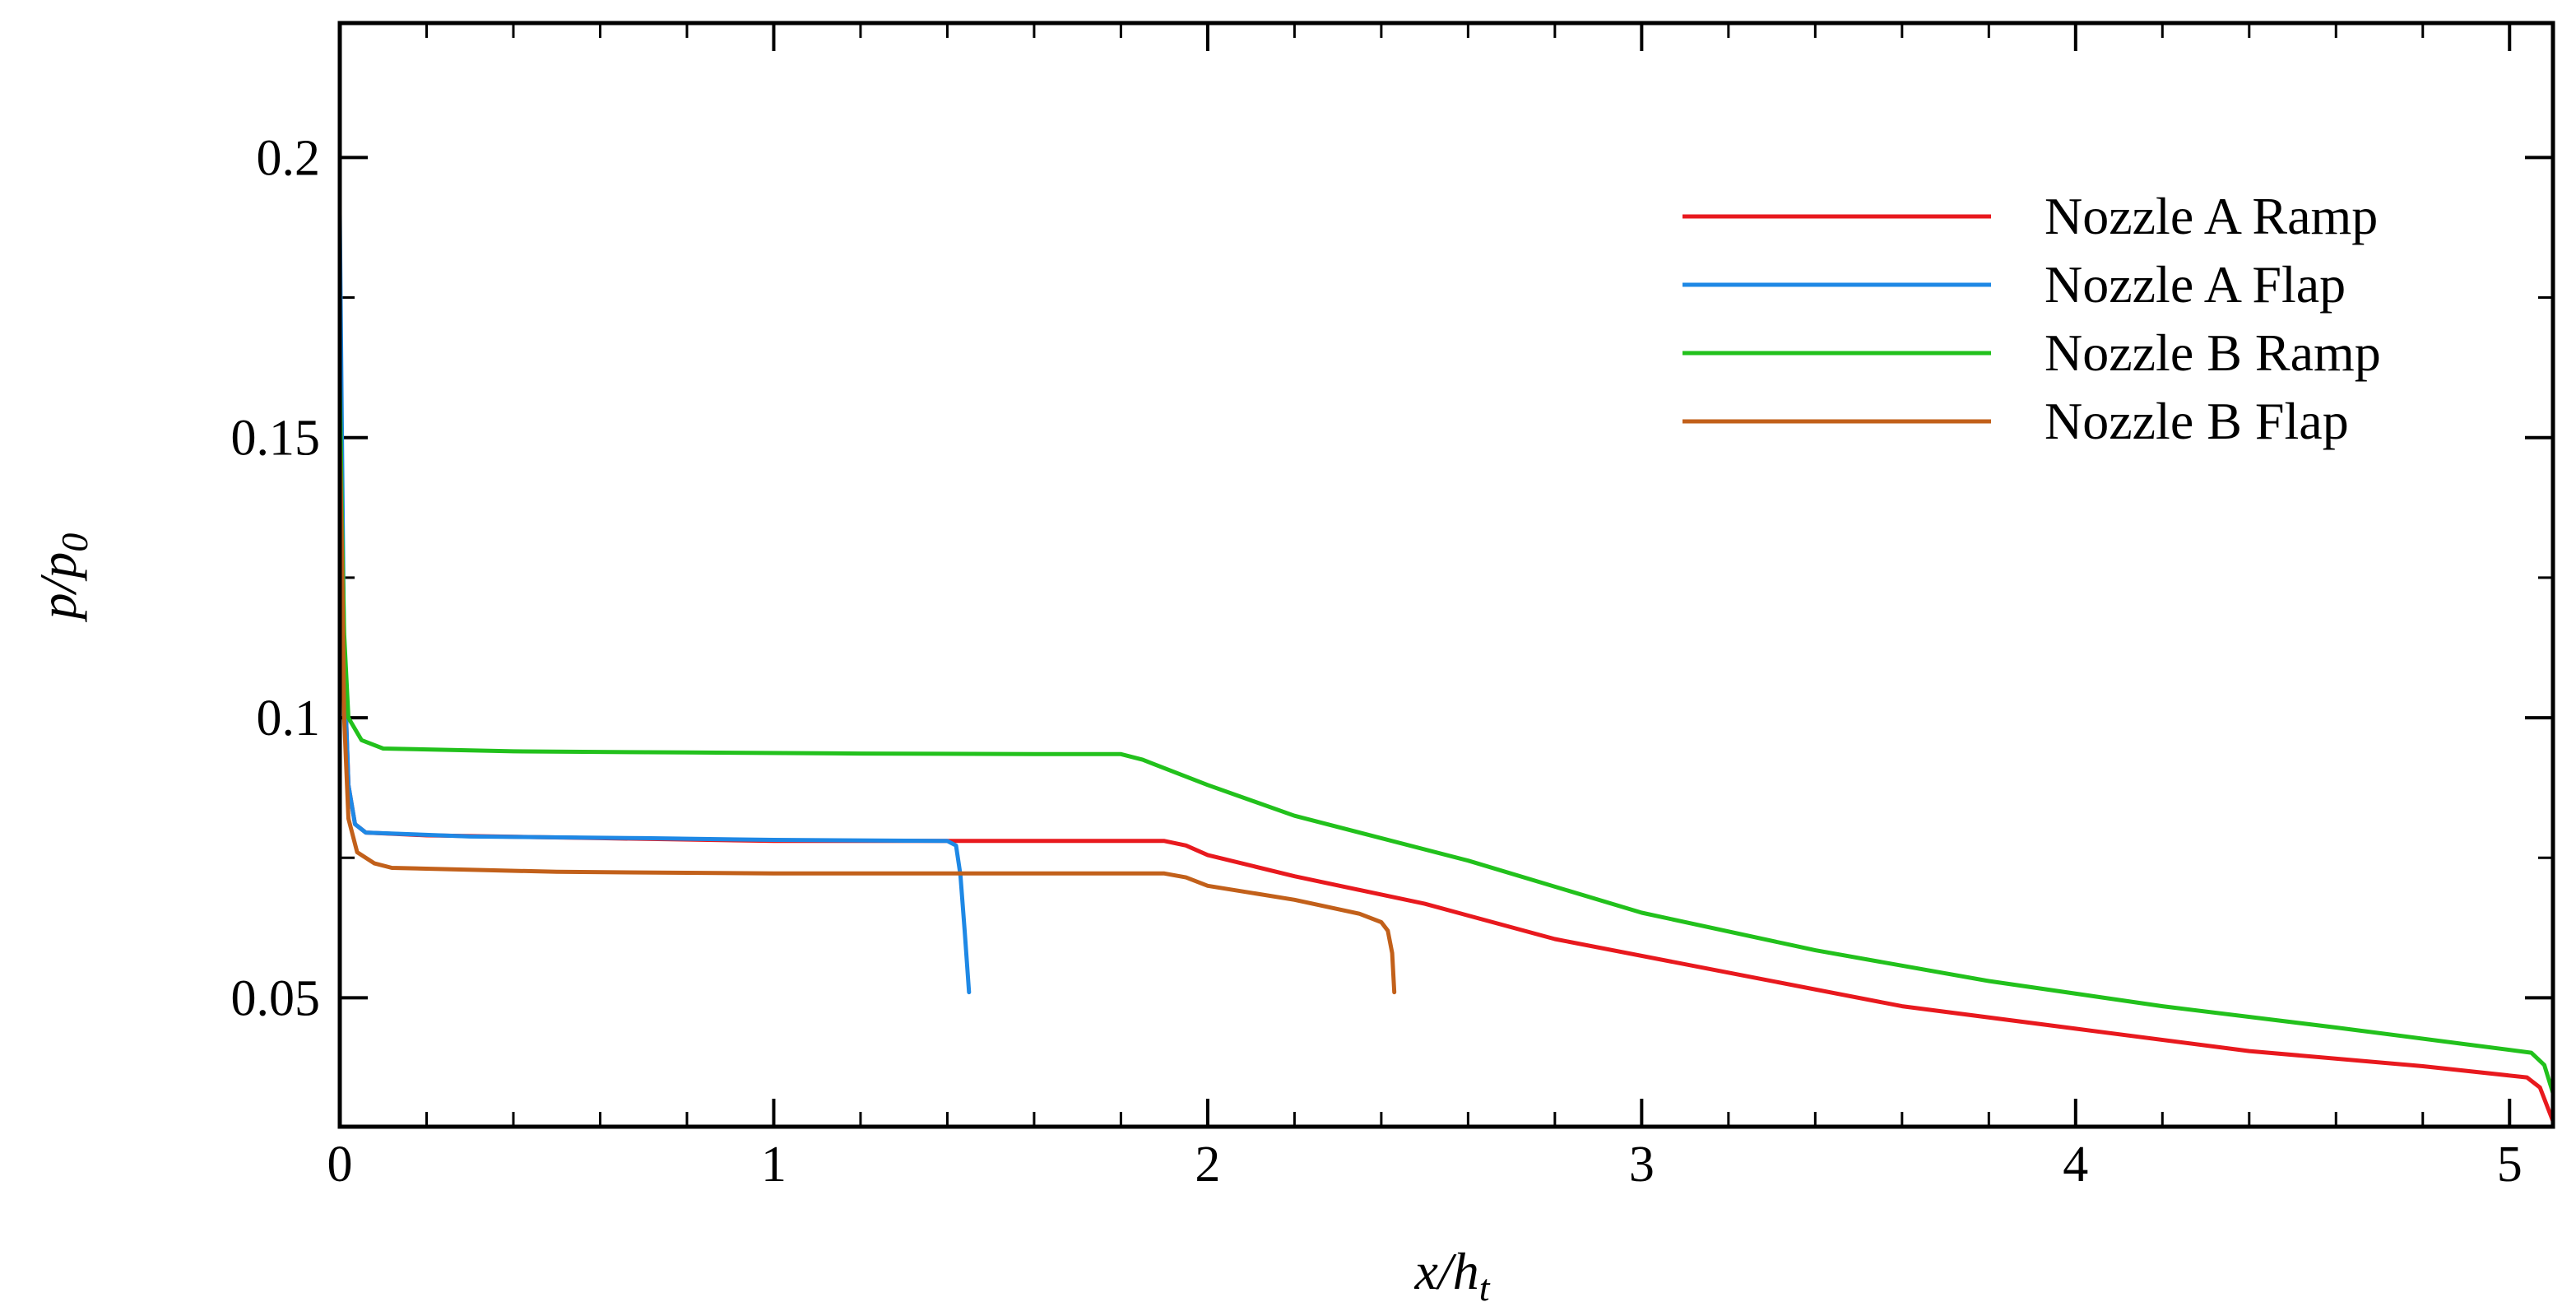 The height and width of the screenshot is (1302, 2576). I want to click on y-tick-label: 0.2, so click(289, 158).